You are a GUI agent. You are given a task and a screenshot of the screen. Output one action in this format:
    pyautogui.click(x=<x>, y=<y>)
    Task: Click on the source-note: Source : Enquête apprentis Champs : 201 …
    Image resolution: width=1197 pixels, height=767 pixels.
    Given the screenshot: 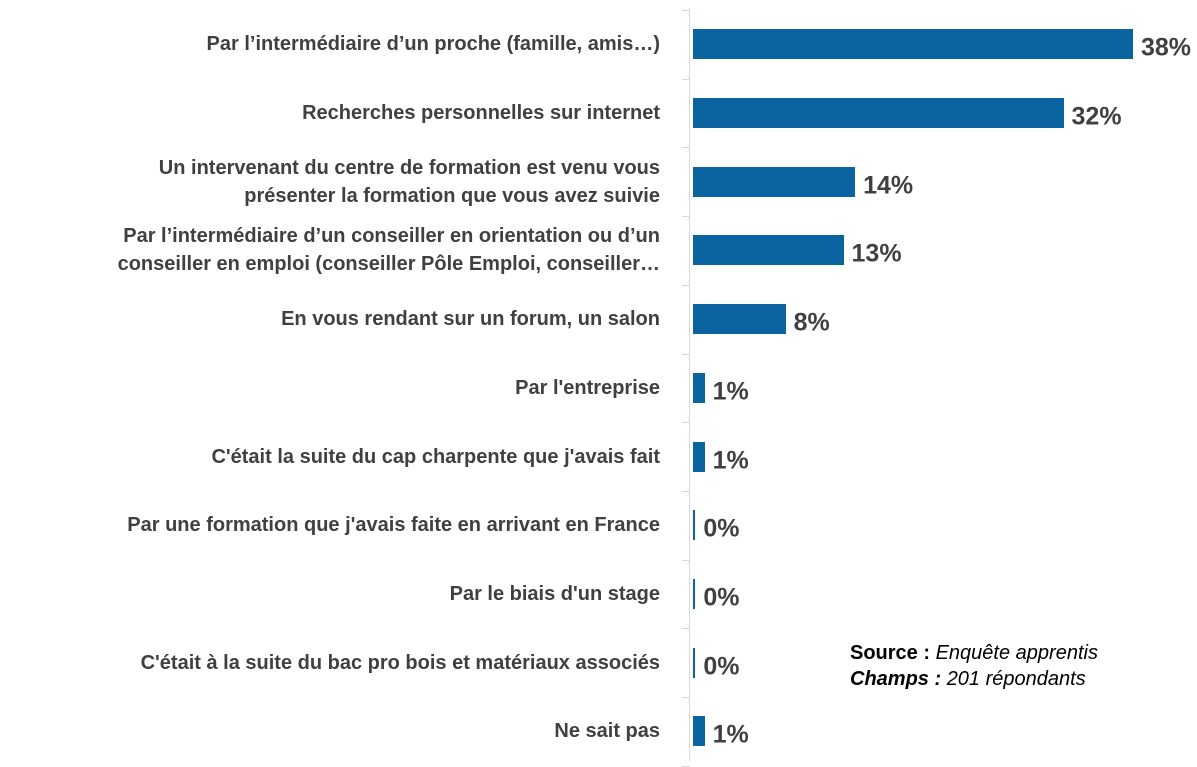 What is the action you would take?
    pyautogui.click(x=974, y=666)
    